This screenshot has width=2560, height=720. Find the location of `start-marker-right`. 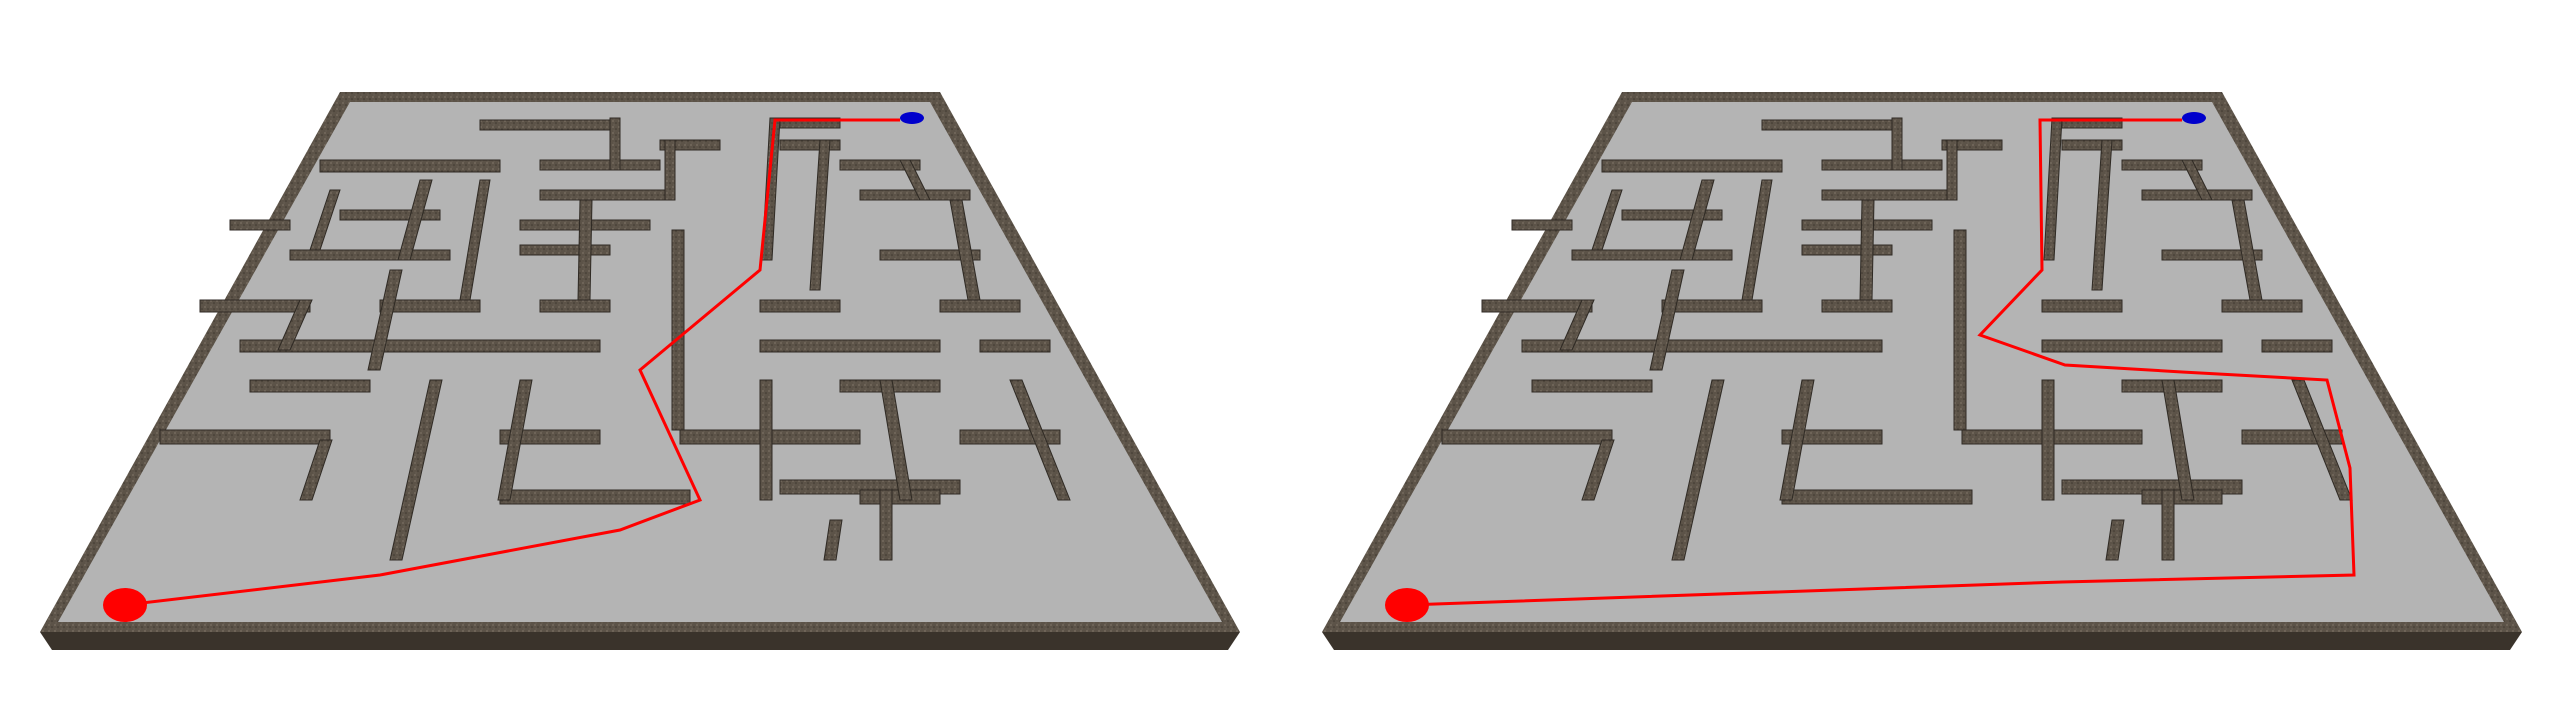

start-marker-right is located at coordinates (1407, 605).